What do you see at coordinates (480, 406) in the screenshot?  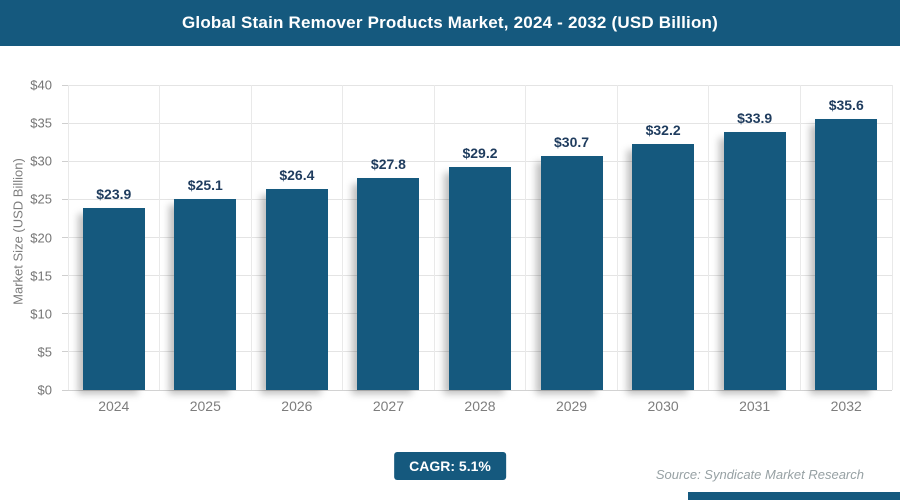 I see `x-tick-label: 2028` at bounding box center [480, 406].